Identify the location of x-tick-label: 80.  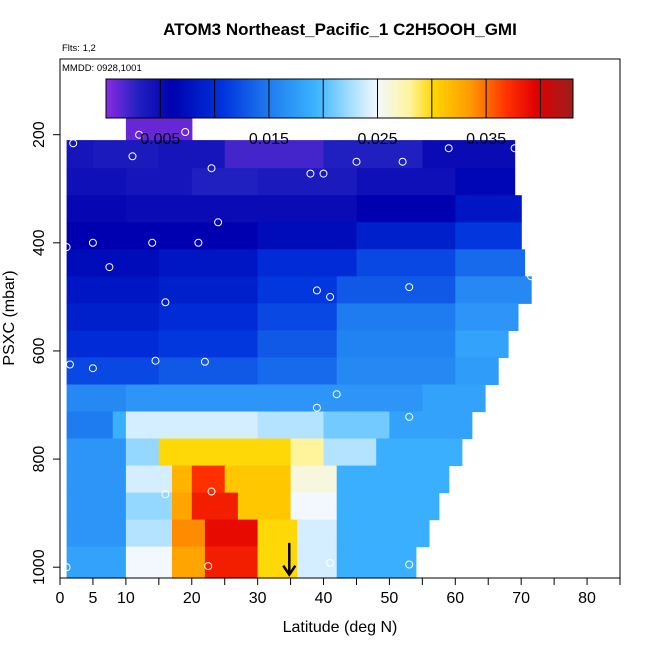
(587, 598).